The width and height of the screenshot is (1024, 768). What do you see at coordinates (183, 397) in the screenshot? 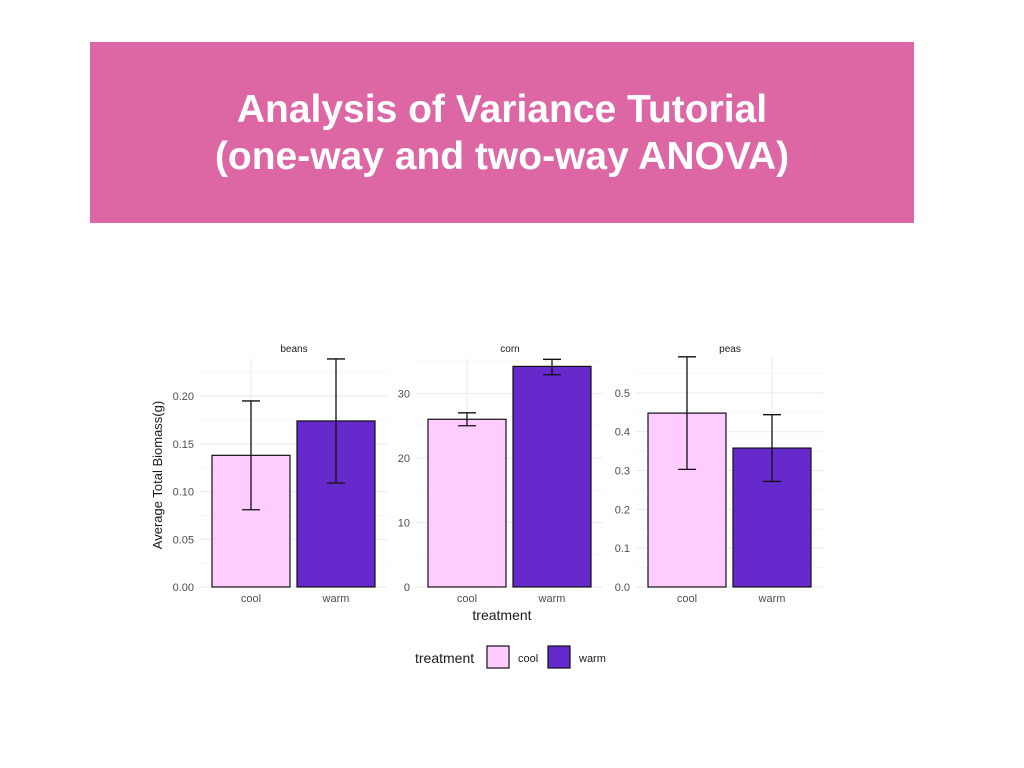
I see `y-tick-label: 0.20` at bounding box center [183, 397].